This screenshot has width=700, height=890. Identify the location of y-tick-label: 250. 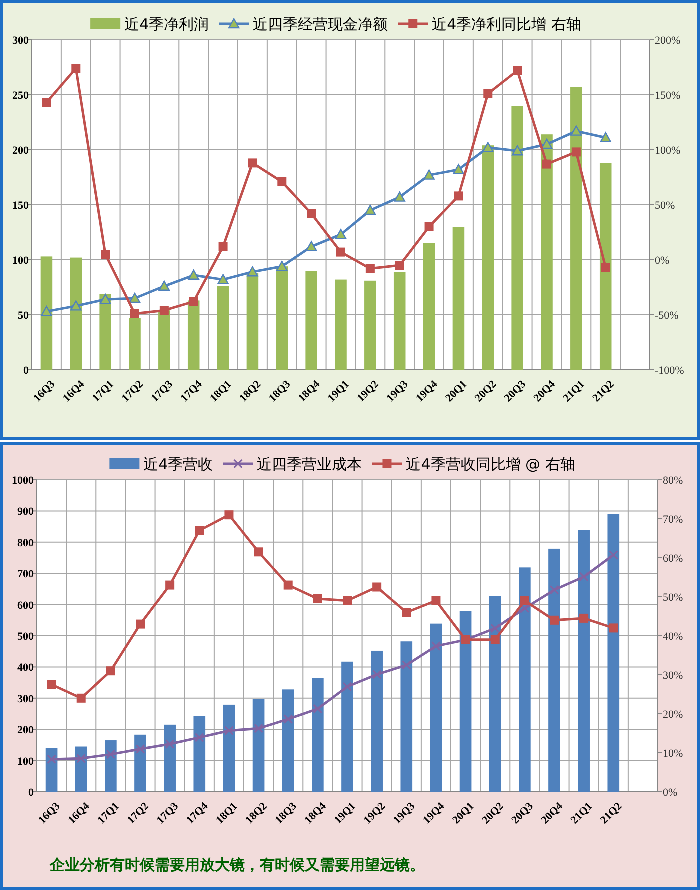
(21, 96).